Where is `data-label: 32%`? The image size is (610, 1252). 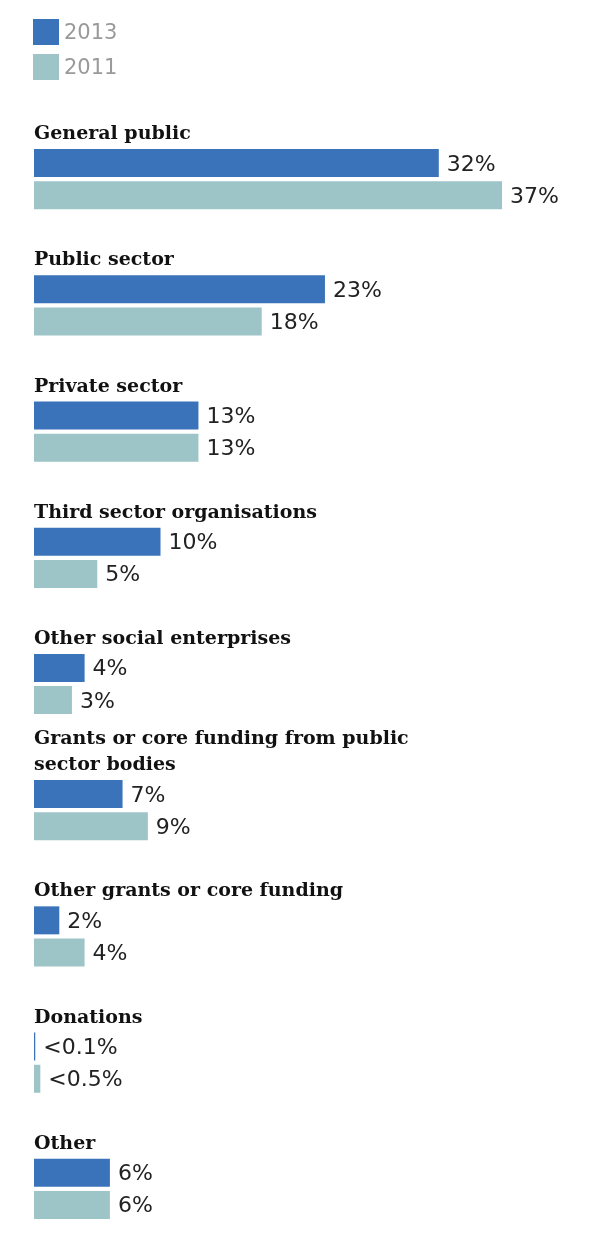
data-label: 32% is located at coordinates (471, 163).